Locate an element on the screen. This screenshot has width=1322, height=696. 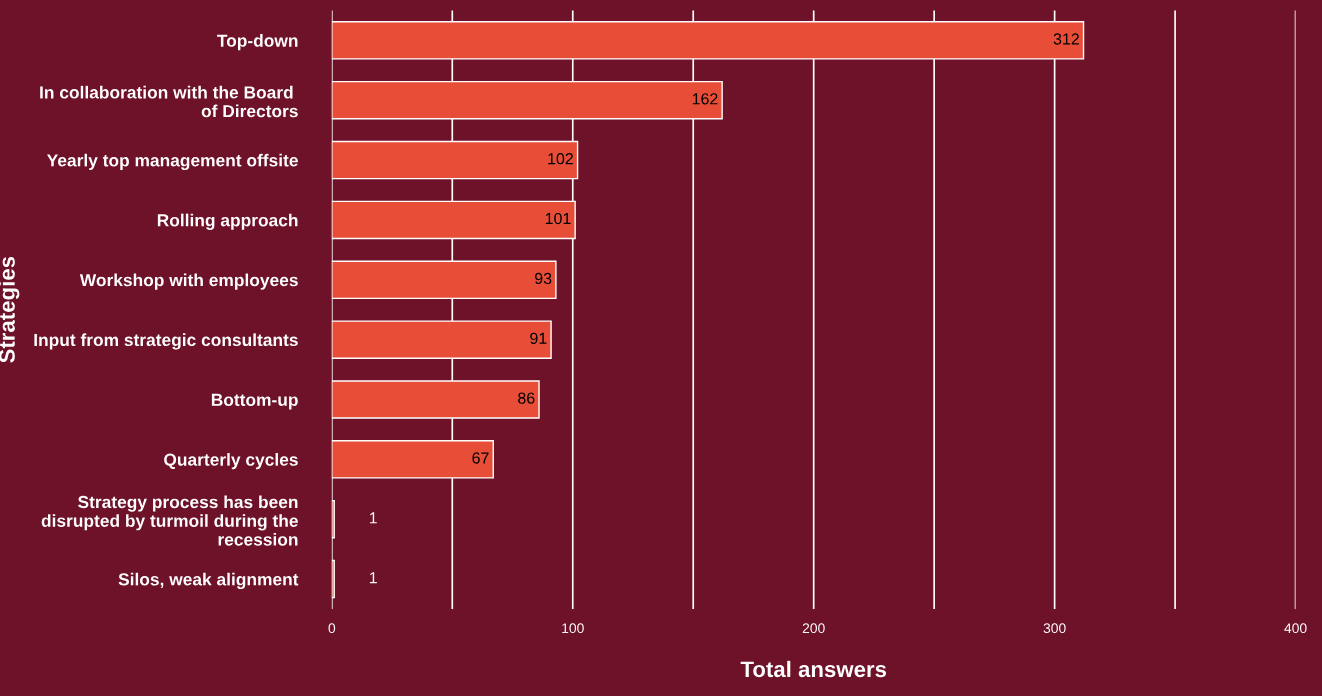
data-label: 86 is located at coordinates (526, 398).